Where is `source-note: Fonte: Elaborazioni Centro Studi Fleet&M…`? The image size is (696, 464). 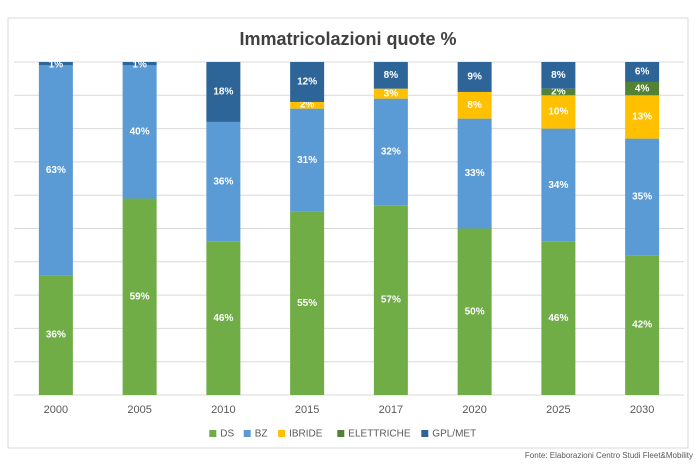 source-note: Fonte: Elaborazioni Centro Studi Fleet&M… is located at coordinates (609, 455).